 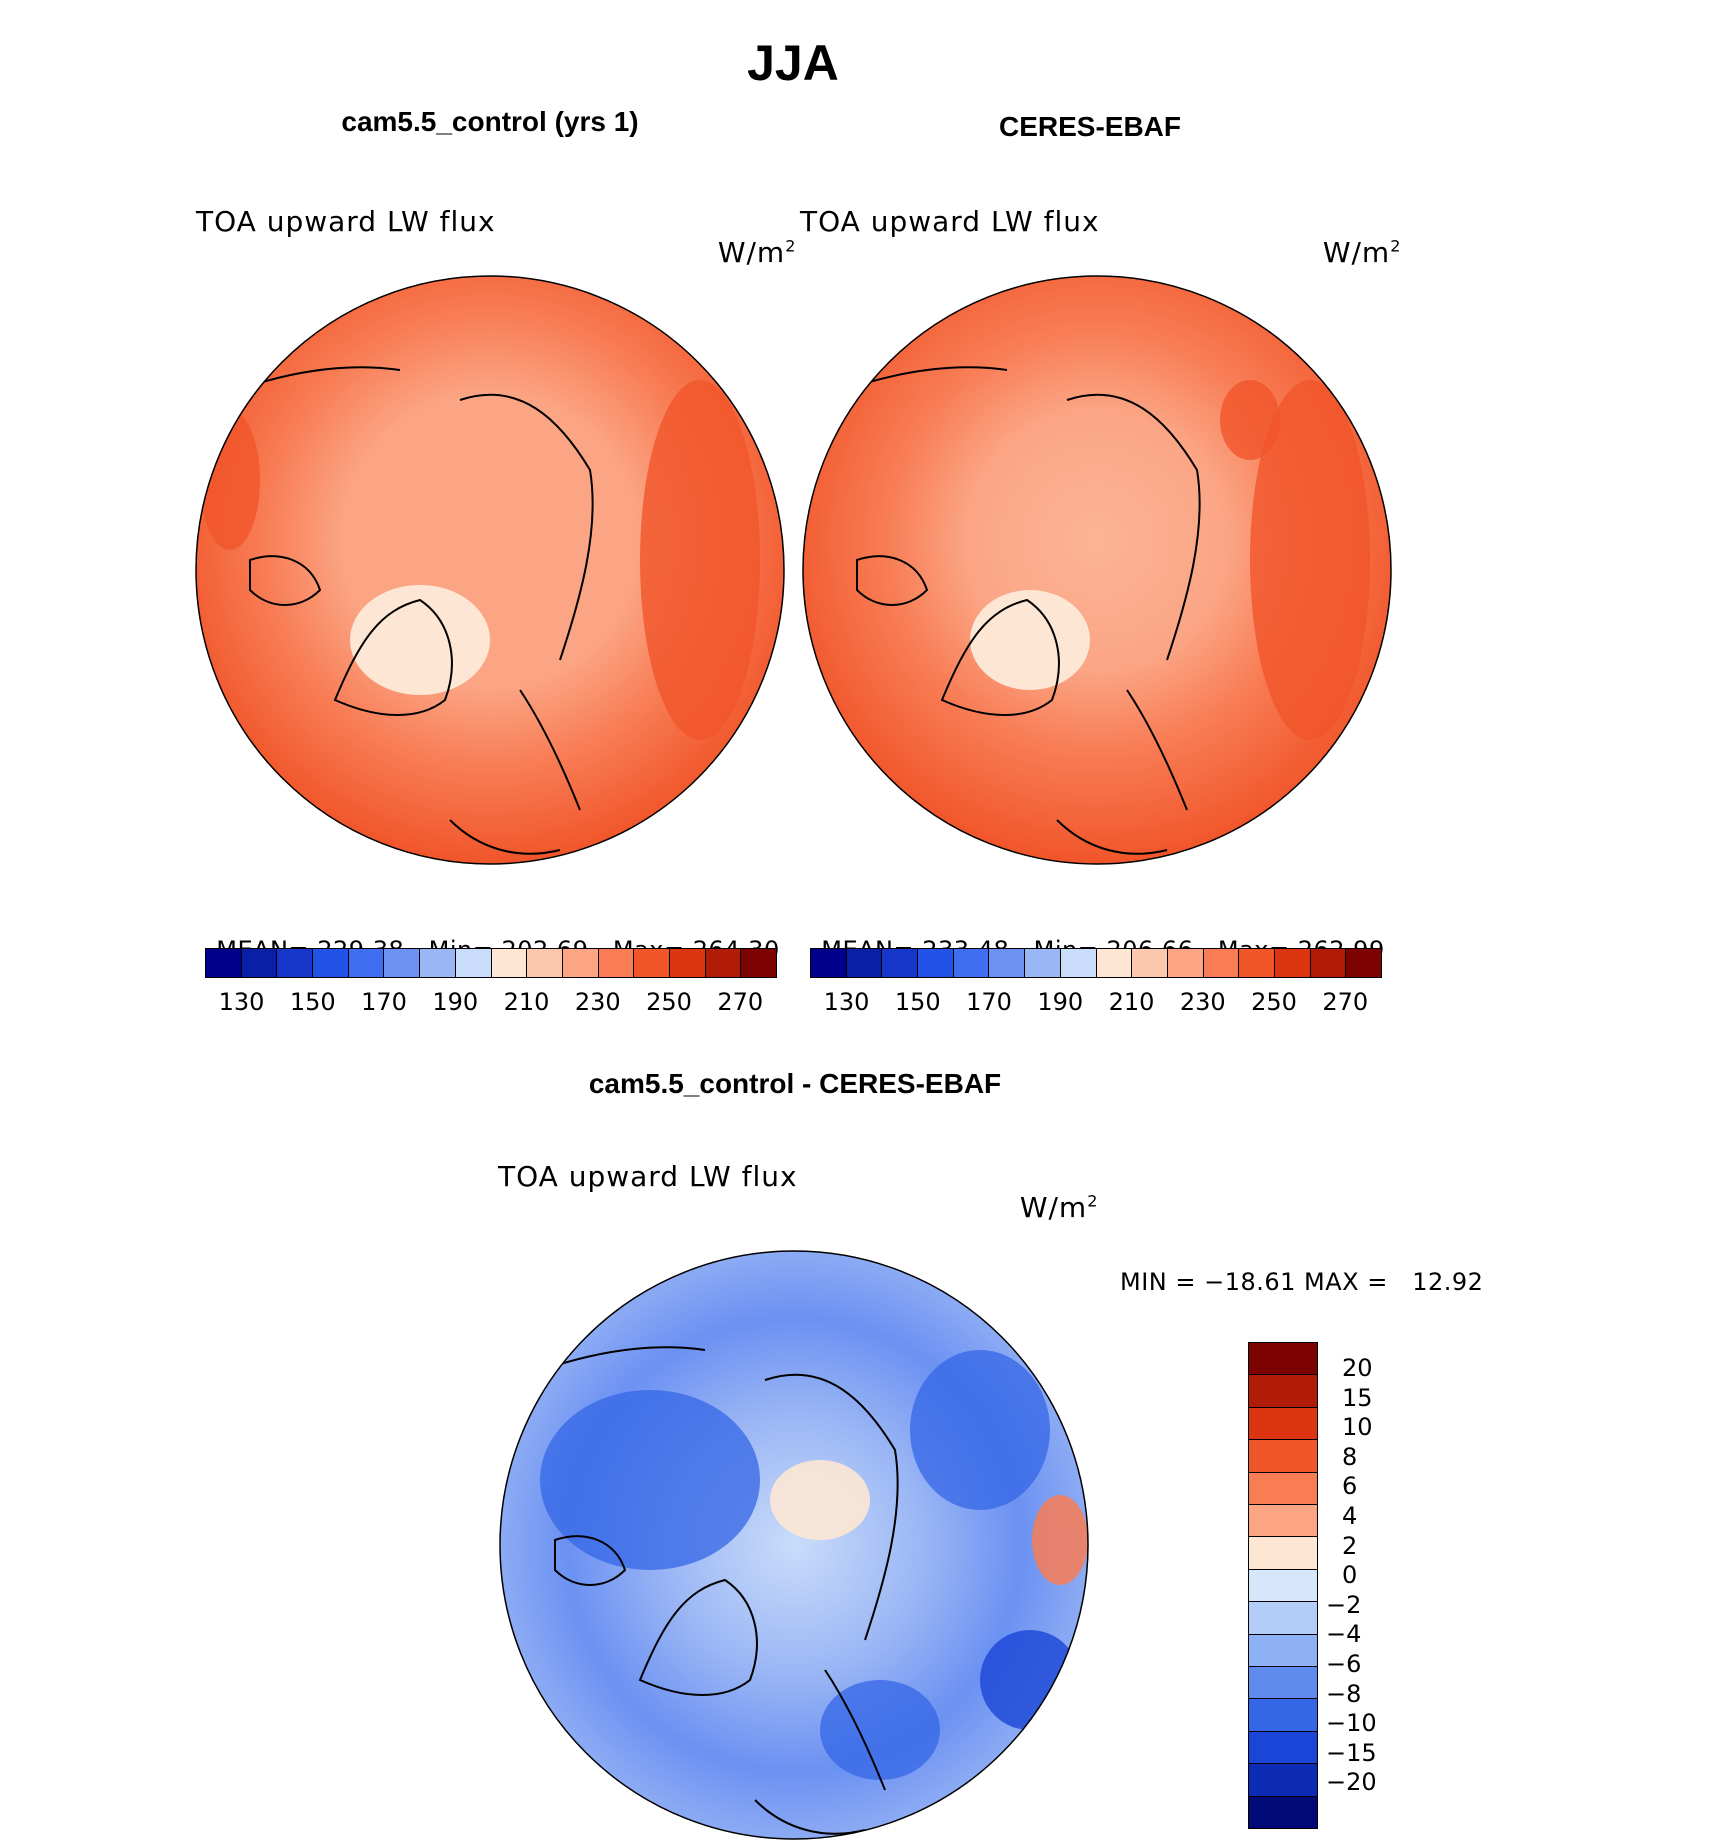 What do you see at coordinates (312, 1002) in the screenshot?
I see `colorbar-left-tick-label: 150` at bounding box center [312, 1002].